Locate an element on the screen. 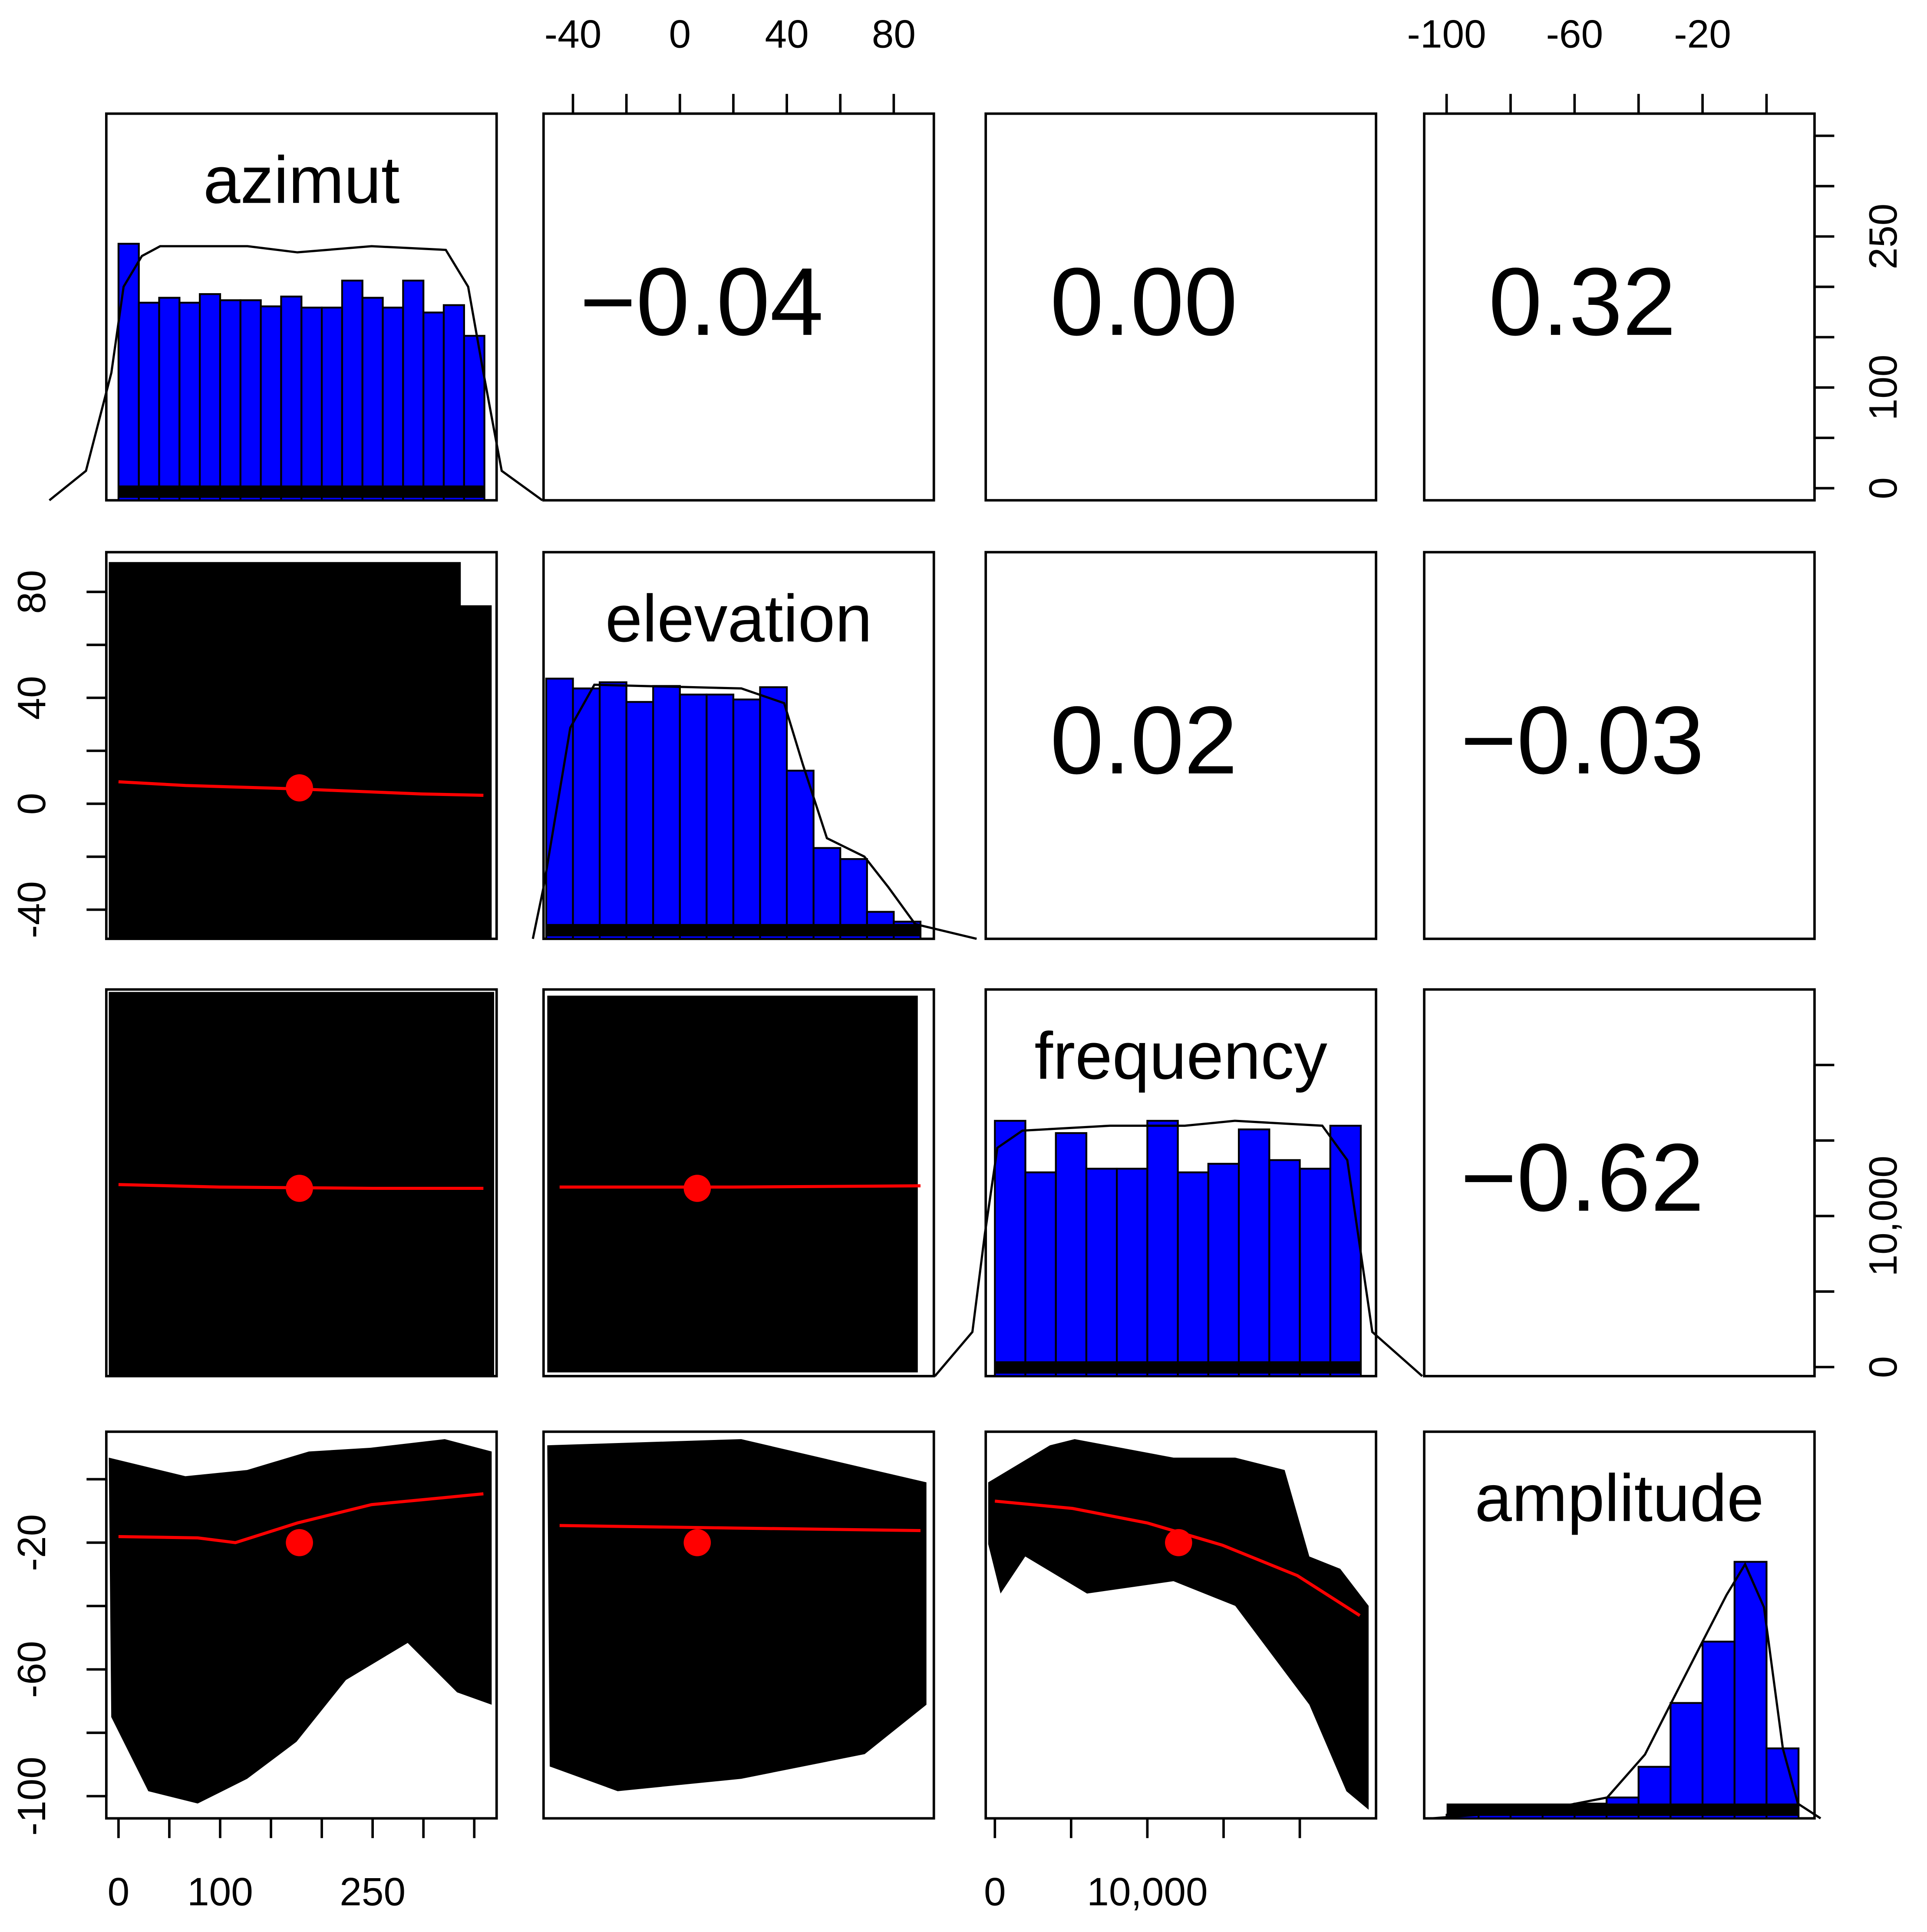 The height and width of the screenshot is (1932, 1927). x-tick-label: -20 is located at coordinates (1702, 34).